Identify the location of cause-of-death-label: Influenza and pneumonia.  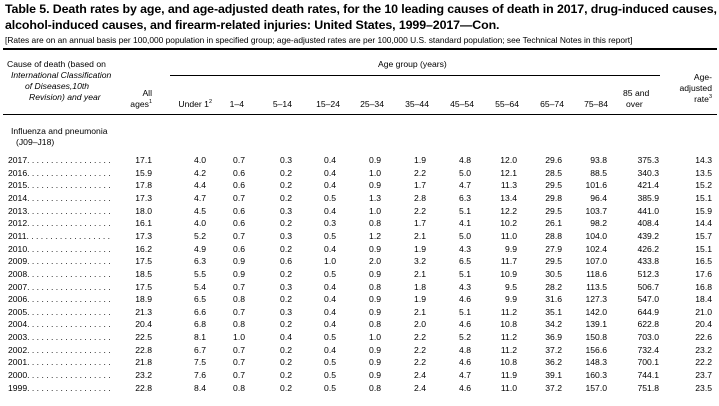
(59, 131).